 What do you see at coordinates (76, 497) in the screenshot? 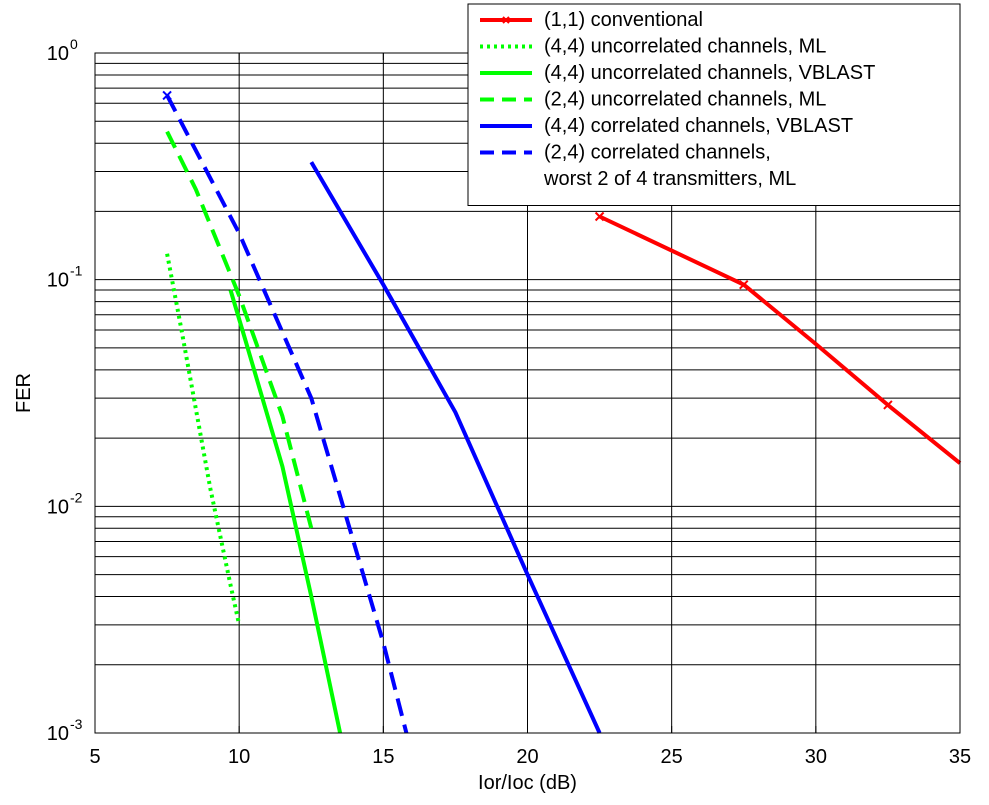
I see `y-tick-exponent: -2` at bounding box center [76, 497].